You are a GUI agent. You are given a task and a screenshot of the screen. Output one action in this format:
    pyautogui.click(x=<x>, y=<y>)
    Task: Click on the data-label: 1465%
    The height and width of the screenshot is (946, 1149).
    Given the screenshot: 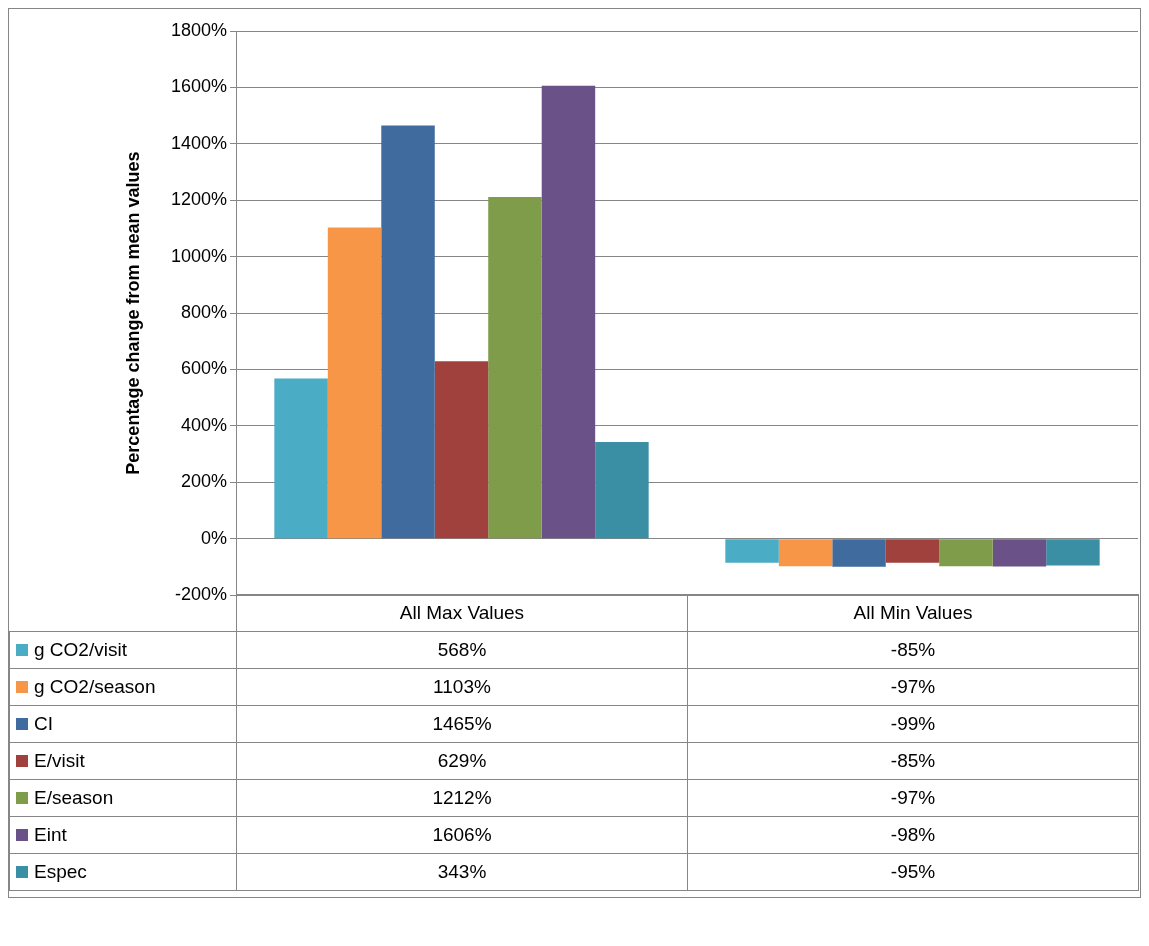 What is the action you would take?
    pyautogui.click(x=462, y=724)
    